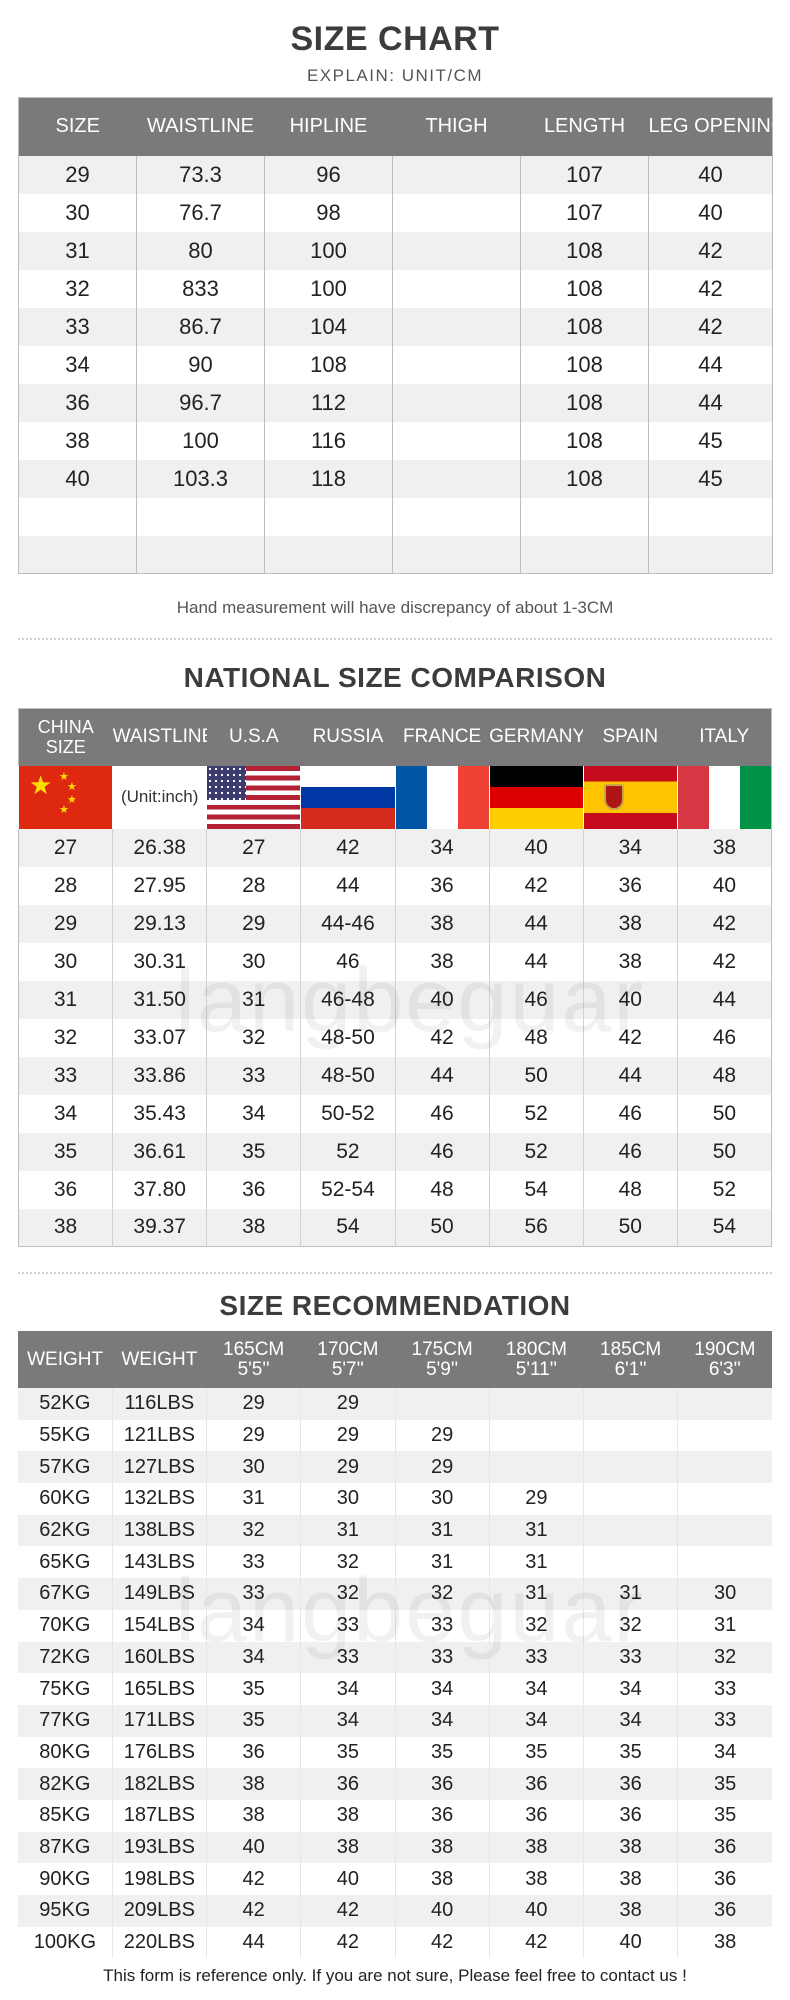 The image size is (790, 2000). What do you see at coordinates (630, 1113) in the screenshot?
I see `table-cell: 46` at bounding box center [630, 1113].